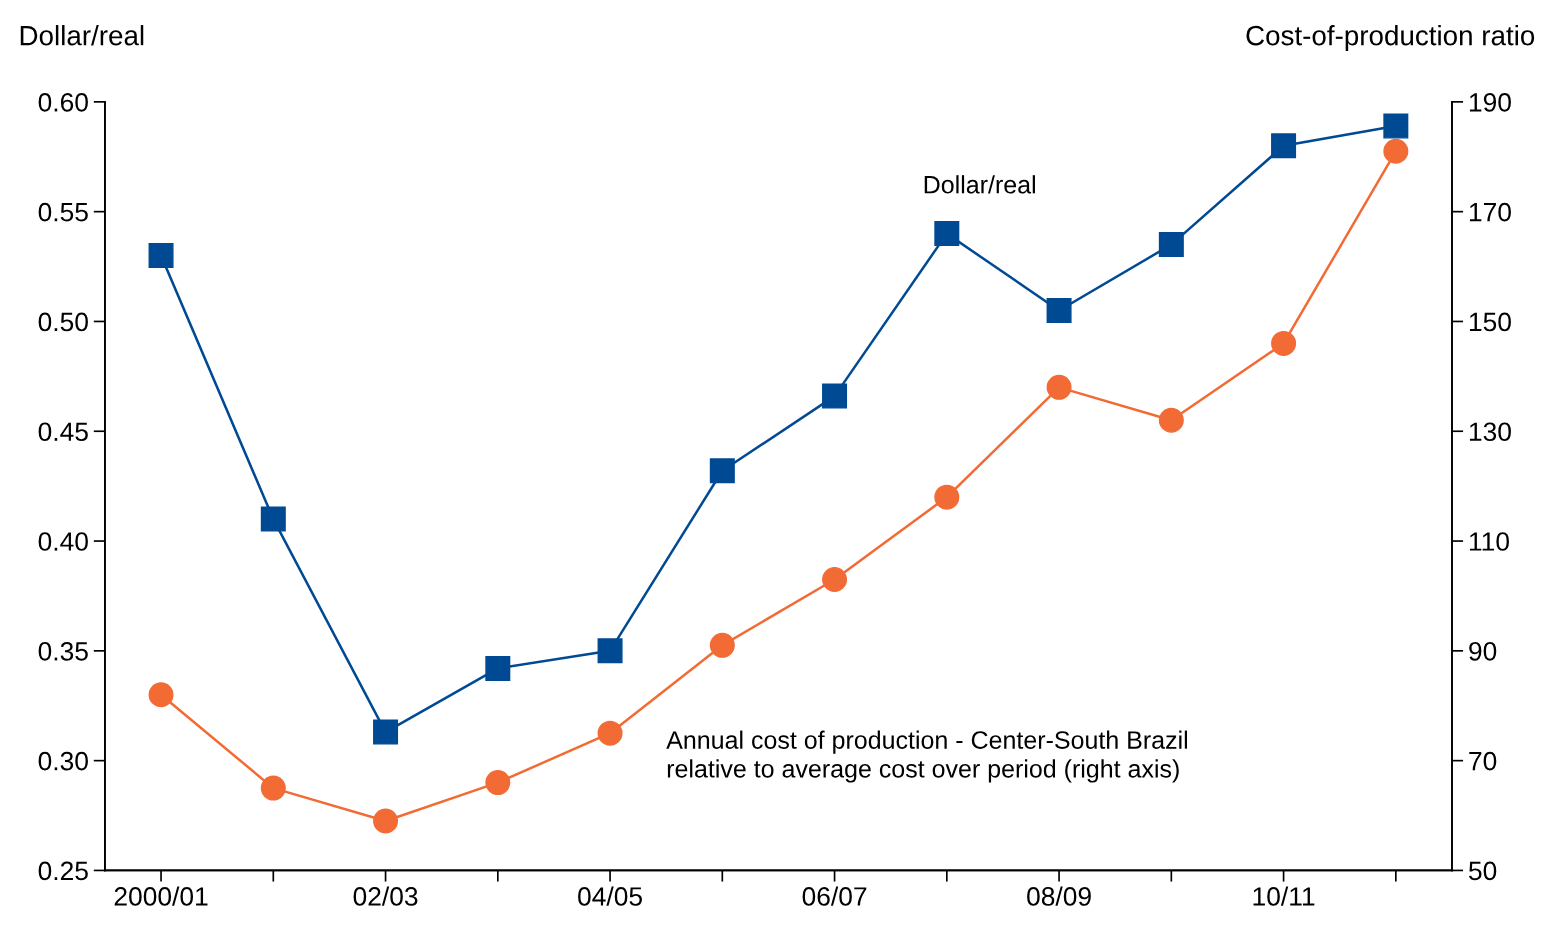 The width and height of the screenshot is (1543, 926). What do you see at coordinates (63, 212) in the screenshot?
I see `y-tick-label: 0.55` at bounding box center [63, 212].